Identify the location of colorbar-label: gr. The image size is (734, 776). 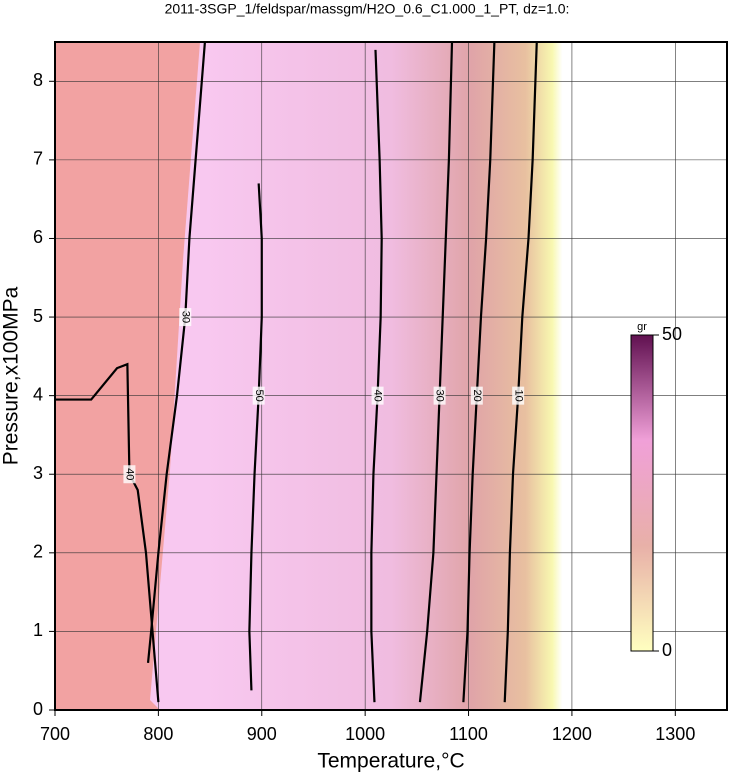
(642, 327).